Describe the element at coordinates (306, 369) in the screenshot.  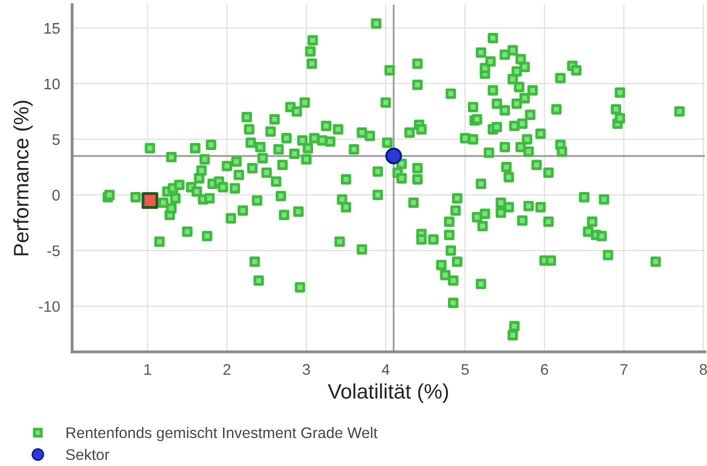
I see `x-tick-label: 3` at that location.